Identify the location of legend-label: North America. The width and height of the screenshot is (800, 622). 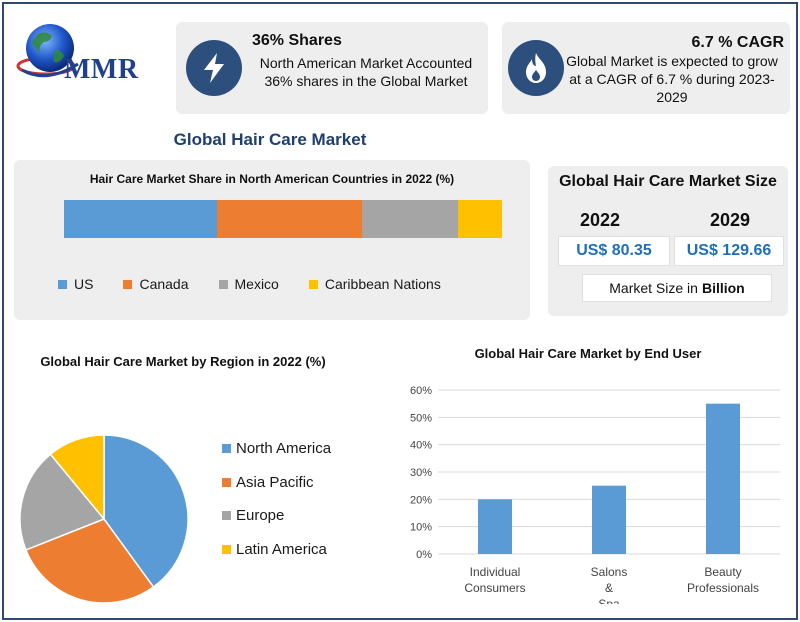
(284, 448).